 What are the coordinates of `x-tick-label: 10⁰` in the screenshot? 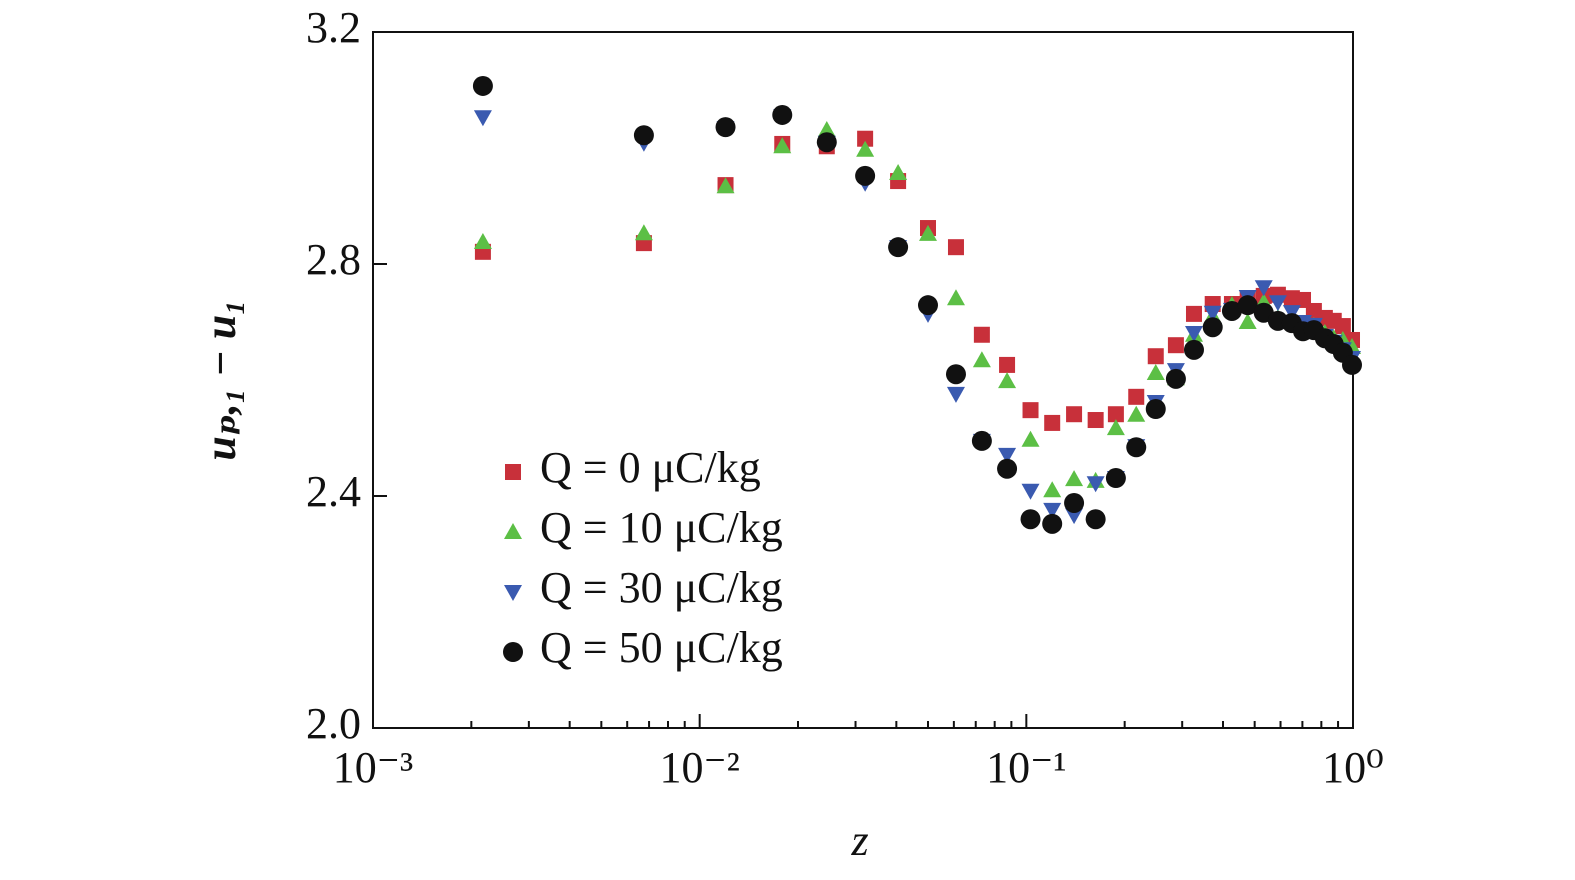 It's located at (1353, 767).